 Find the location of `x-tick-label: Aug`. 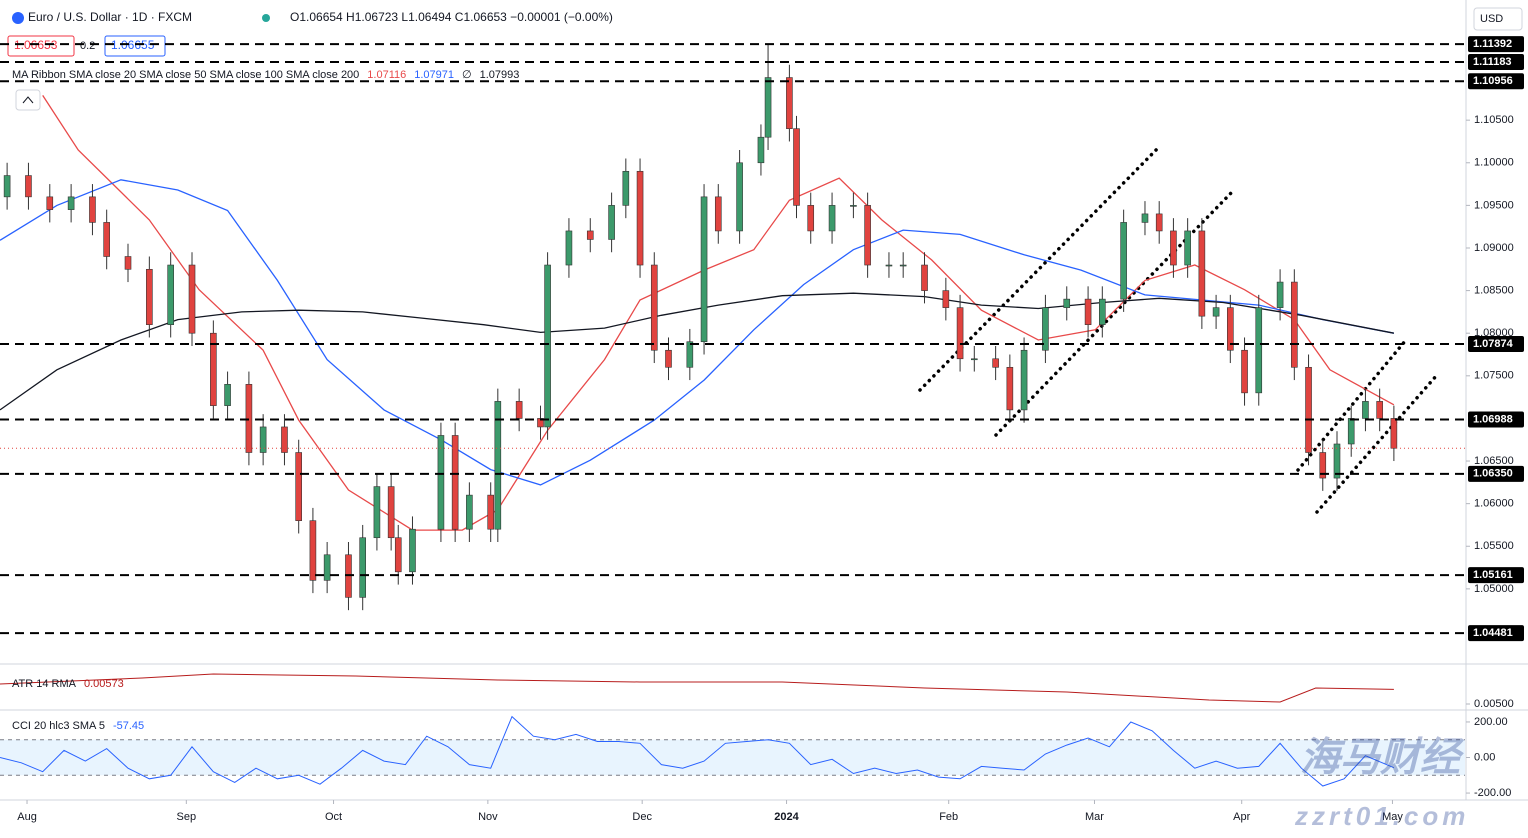

x-tick-label: Aug is located at coordinates (27, 817).